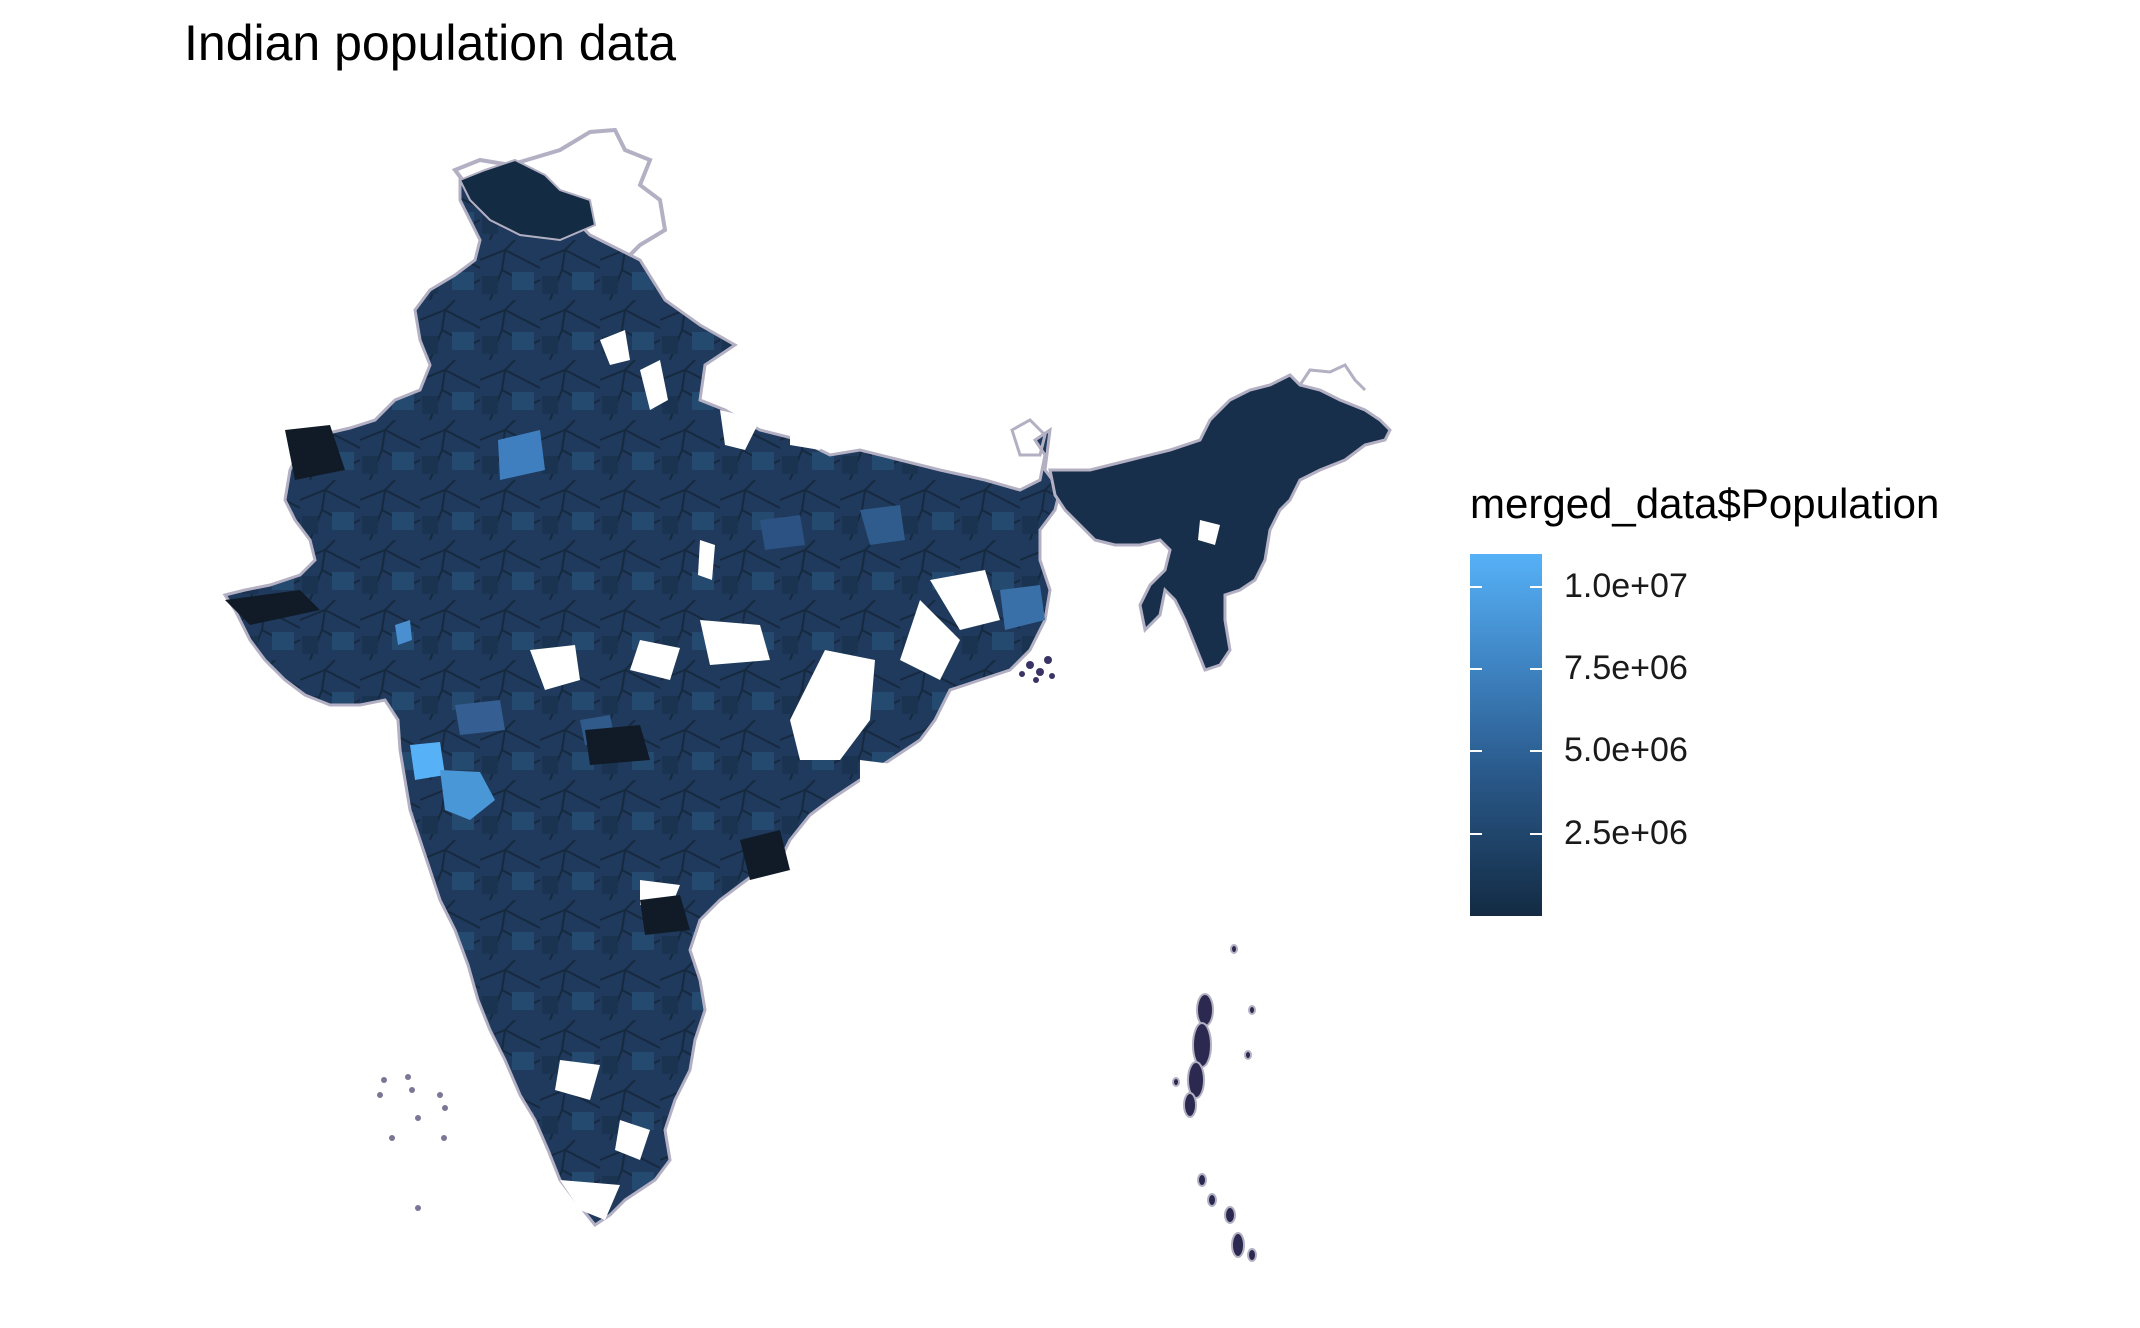 The height and width of the screenshot is (1328, 2140). What do you see at coordinates (412, 1142) in the screenshot?
I see `lakshadweep-islands` at bounding box center [412, 1142].